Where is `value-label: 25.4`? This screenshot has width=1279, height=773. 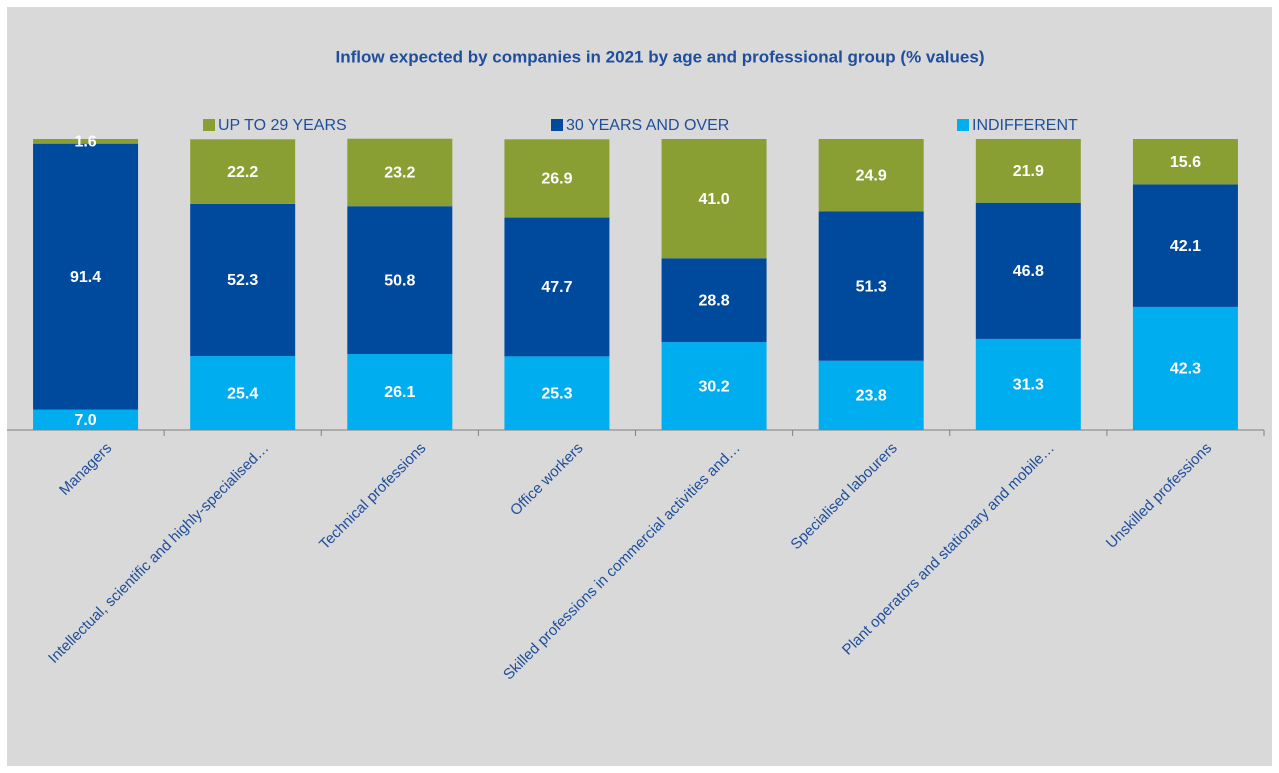 value-label: 25.4 is located at coordinates (242, 393).